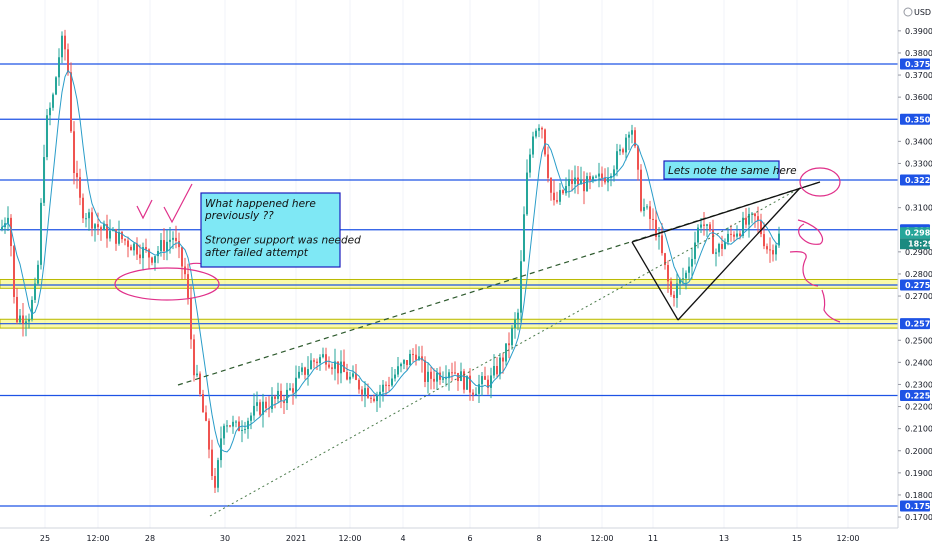 Image resolution: width=932 pixels, height=550 pixels. Describe the element at coordinates (449, 538) in the screenshot. I see `time-axis: 25 12:00 28 30 2021 12:00 4 6 8 12:00 11 13 15 12:00` at that location.